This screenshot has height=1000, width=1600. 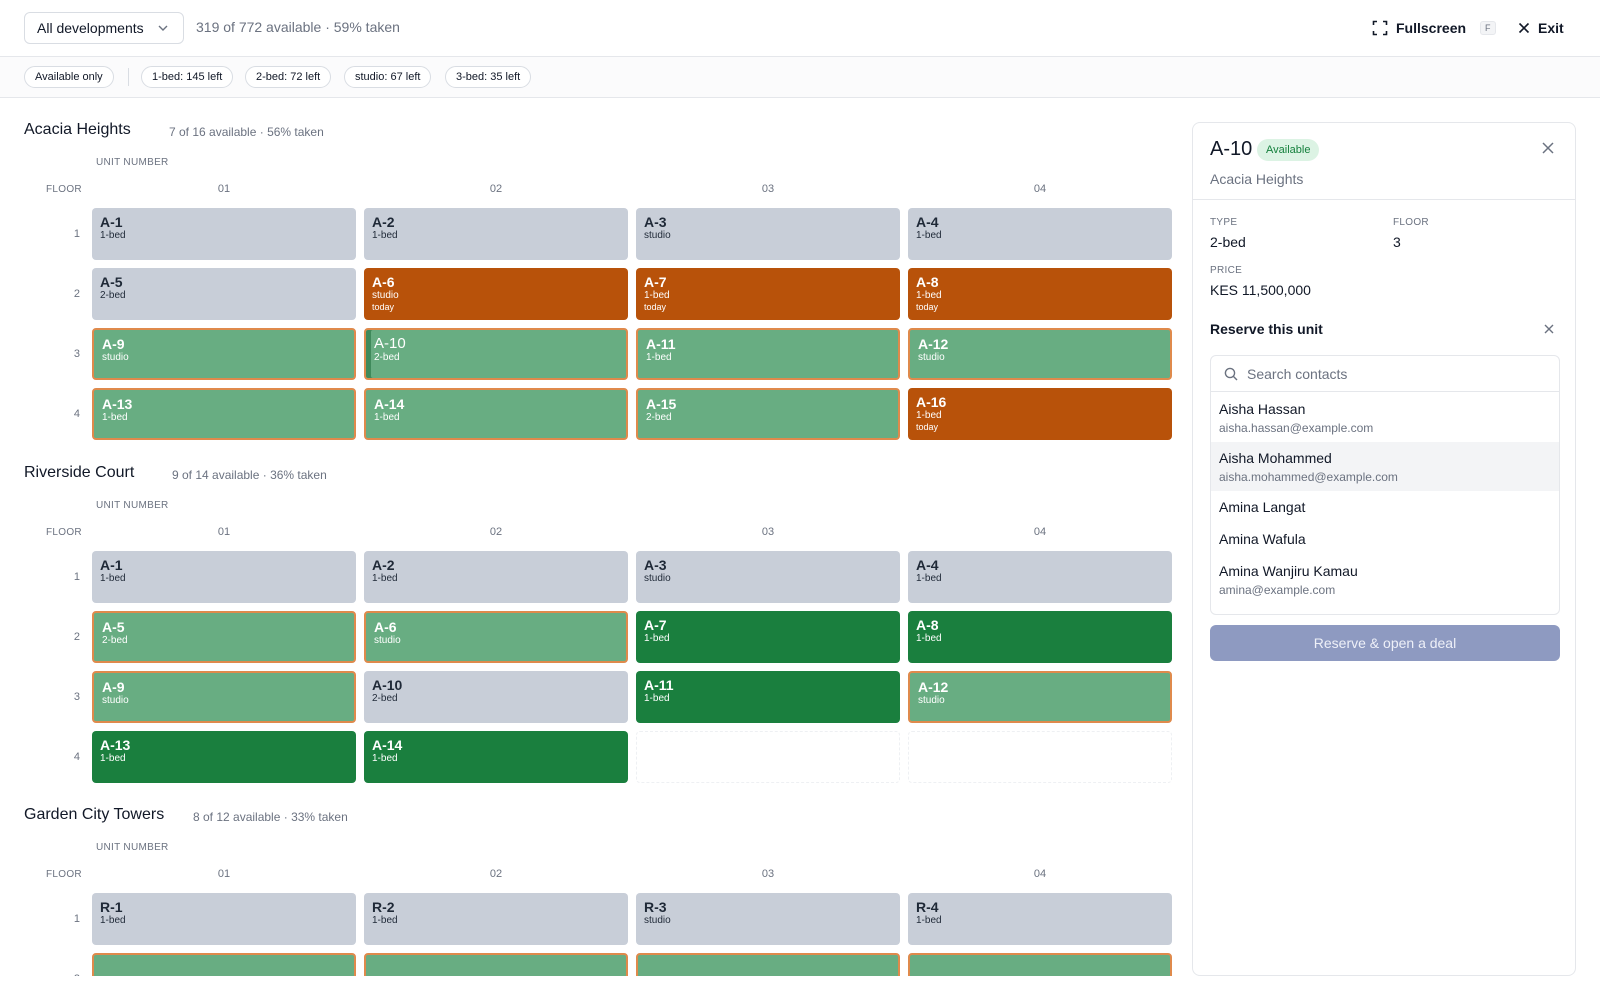 What do you see at coordinates (659, 685) in the screenshot?
I see `unit-id: A-11` at bounding box center [659, 685].